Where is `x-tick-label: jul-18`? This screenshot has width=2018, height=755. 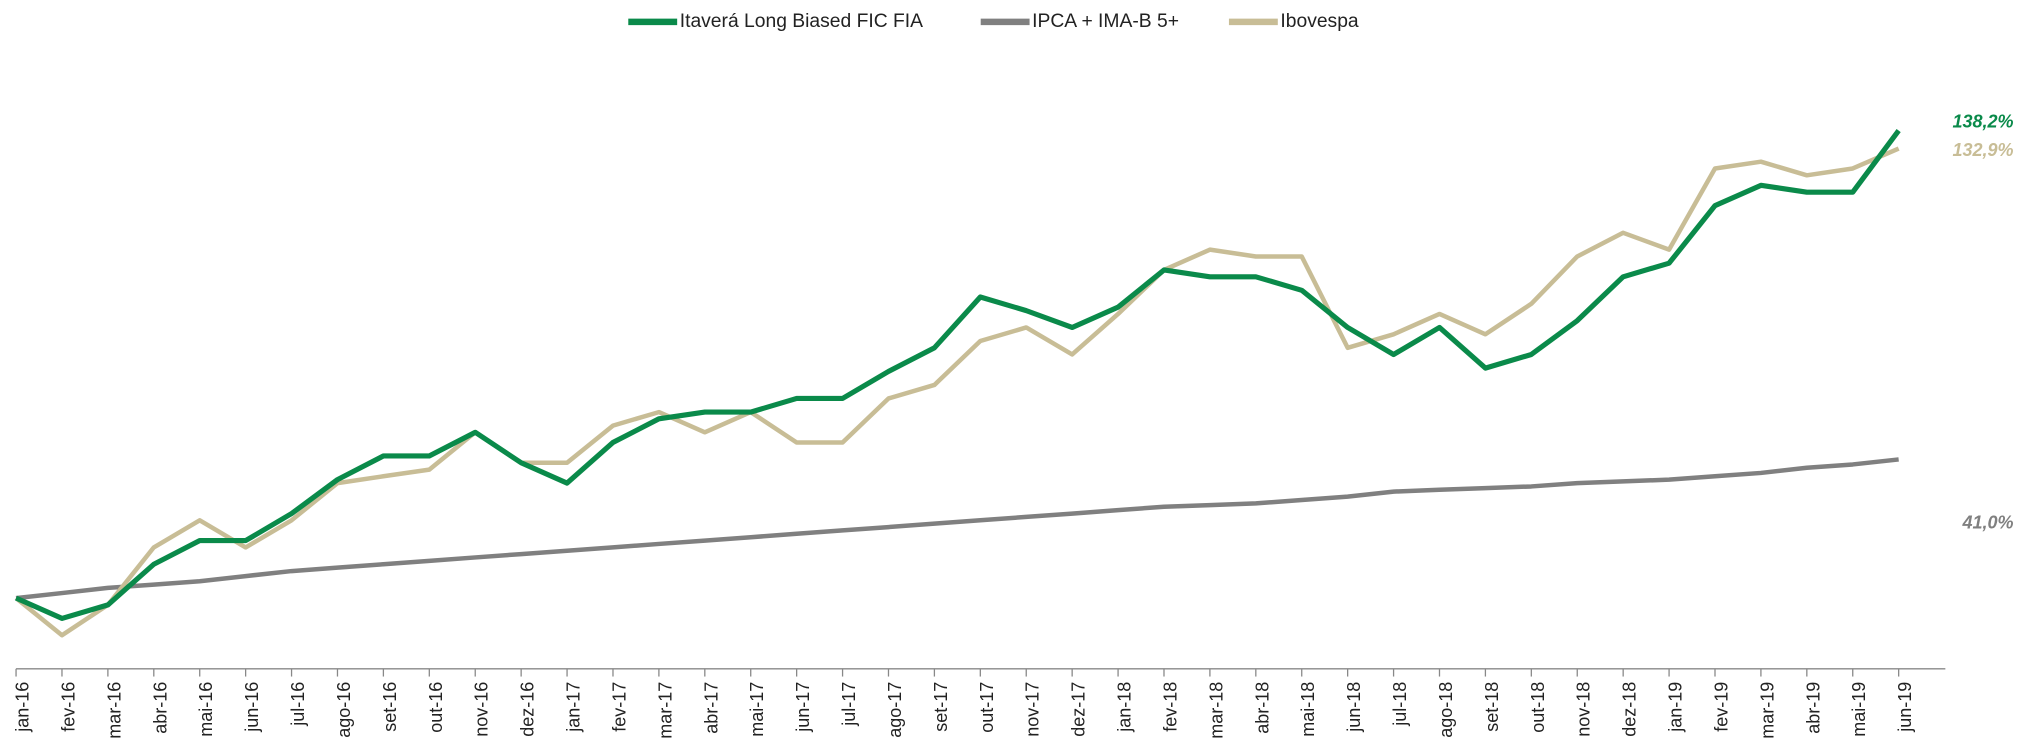 x-tick-label: jul-18 is located at coordinates (1400, 704).